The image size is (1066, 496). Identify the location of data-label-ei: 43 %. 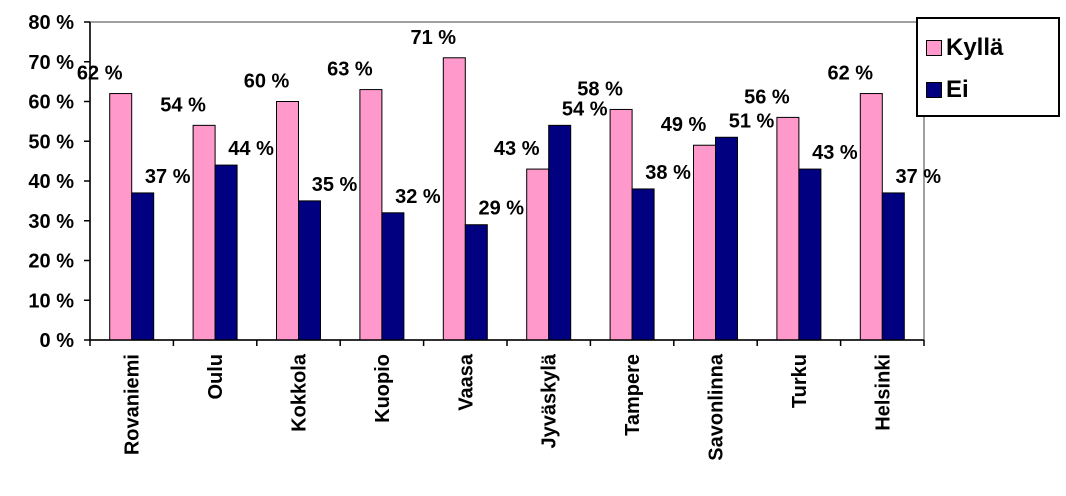
(835, 153).